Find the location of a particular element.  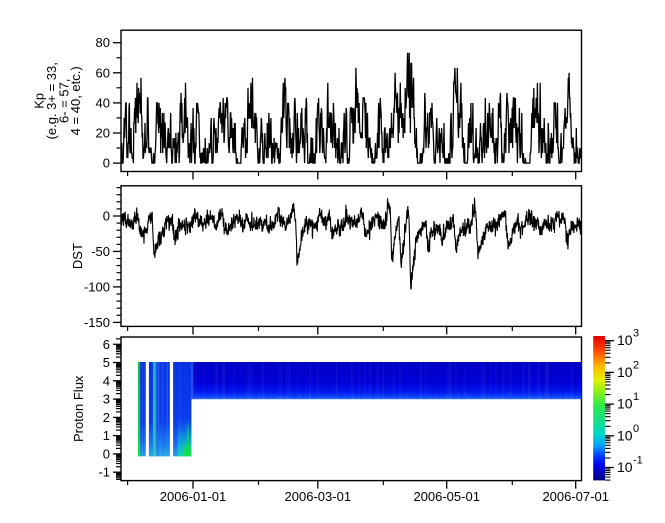

svg-text: Proton Flux is located at coordinates (78, 408).